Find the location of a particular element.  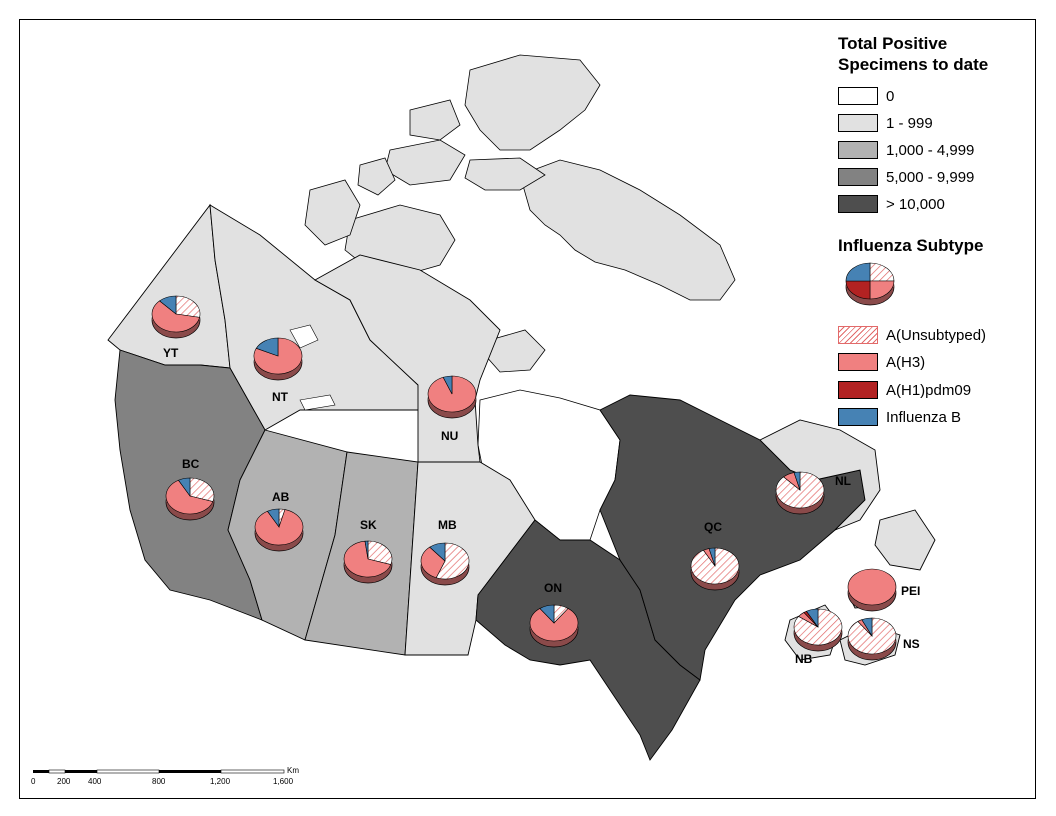

legend-subtype-1: A(H3) is located at coordinates (881, 362).